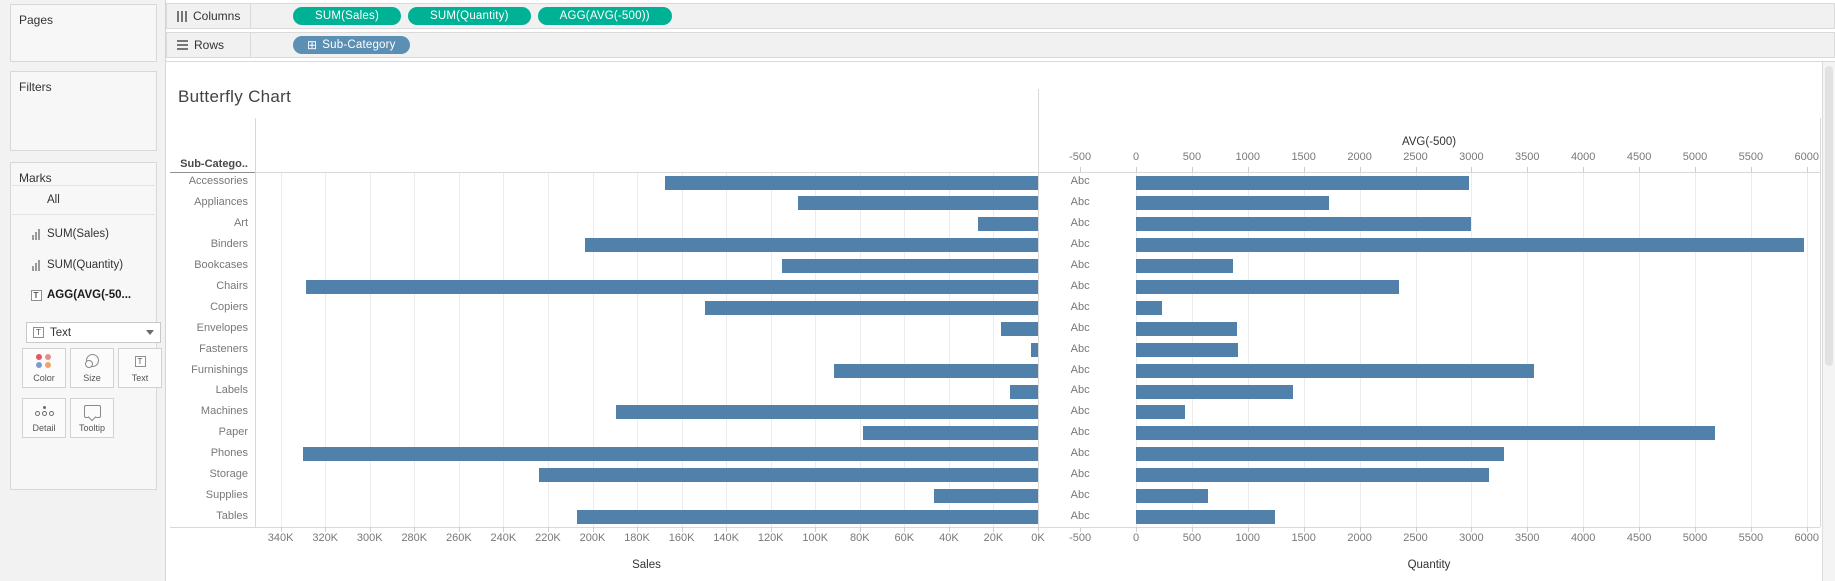  Describe the element at coordinates (229, 306) in the screenshot. I see `row-label: Copiers` at that location.